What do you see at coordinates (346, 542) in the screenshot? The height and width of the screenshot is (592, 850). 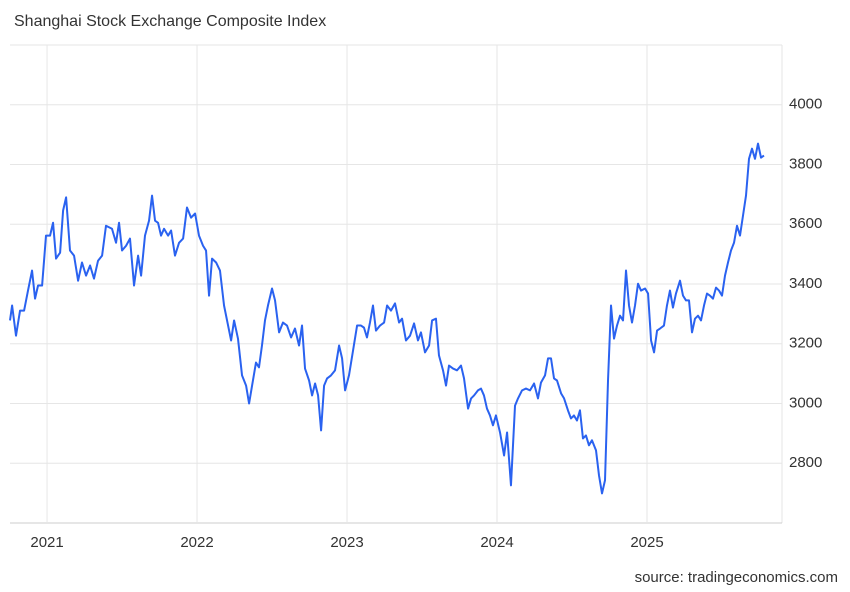 I see `x-tick-label: 2023` at bounding box center [346, 542].